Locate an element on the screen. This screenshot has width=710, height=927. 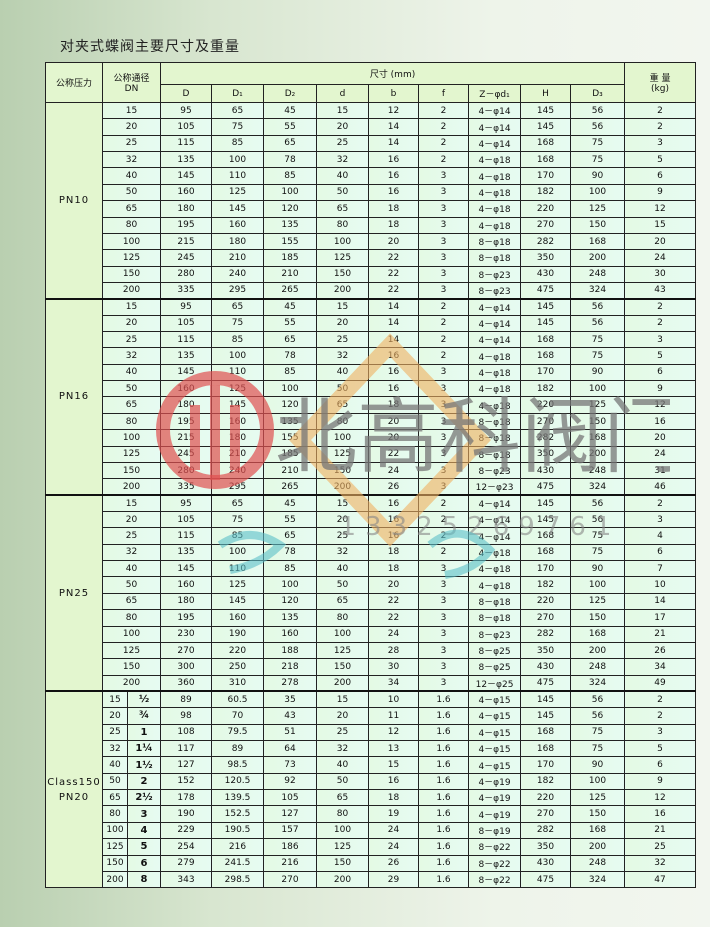
table-row: 25 115 85 65 25 14 2 4－φ14 168 75 3 is located at coordinates (371, 143).